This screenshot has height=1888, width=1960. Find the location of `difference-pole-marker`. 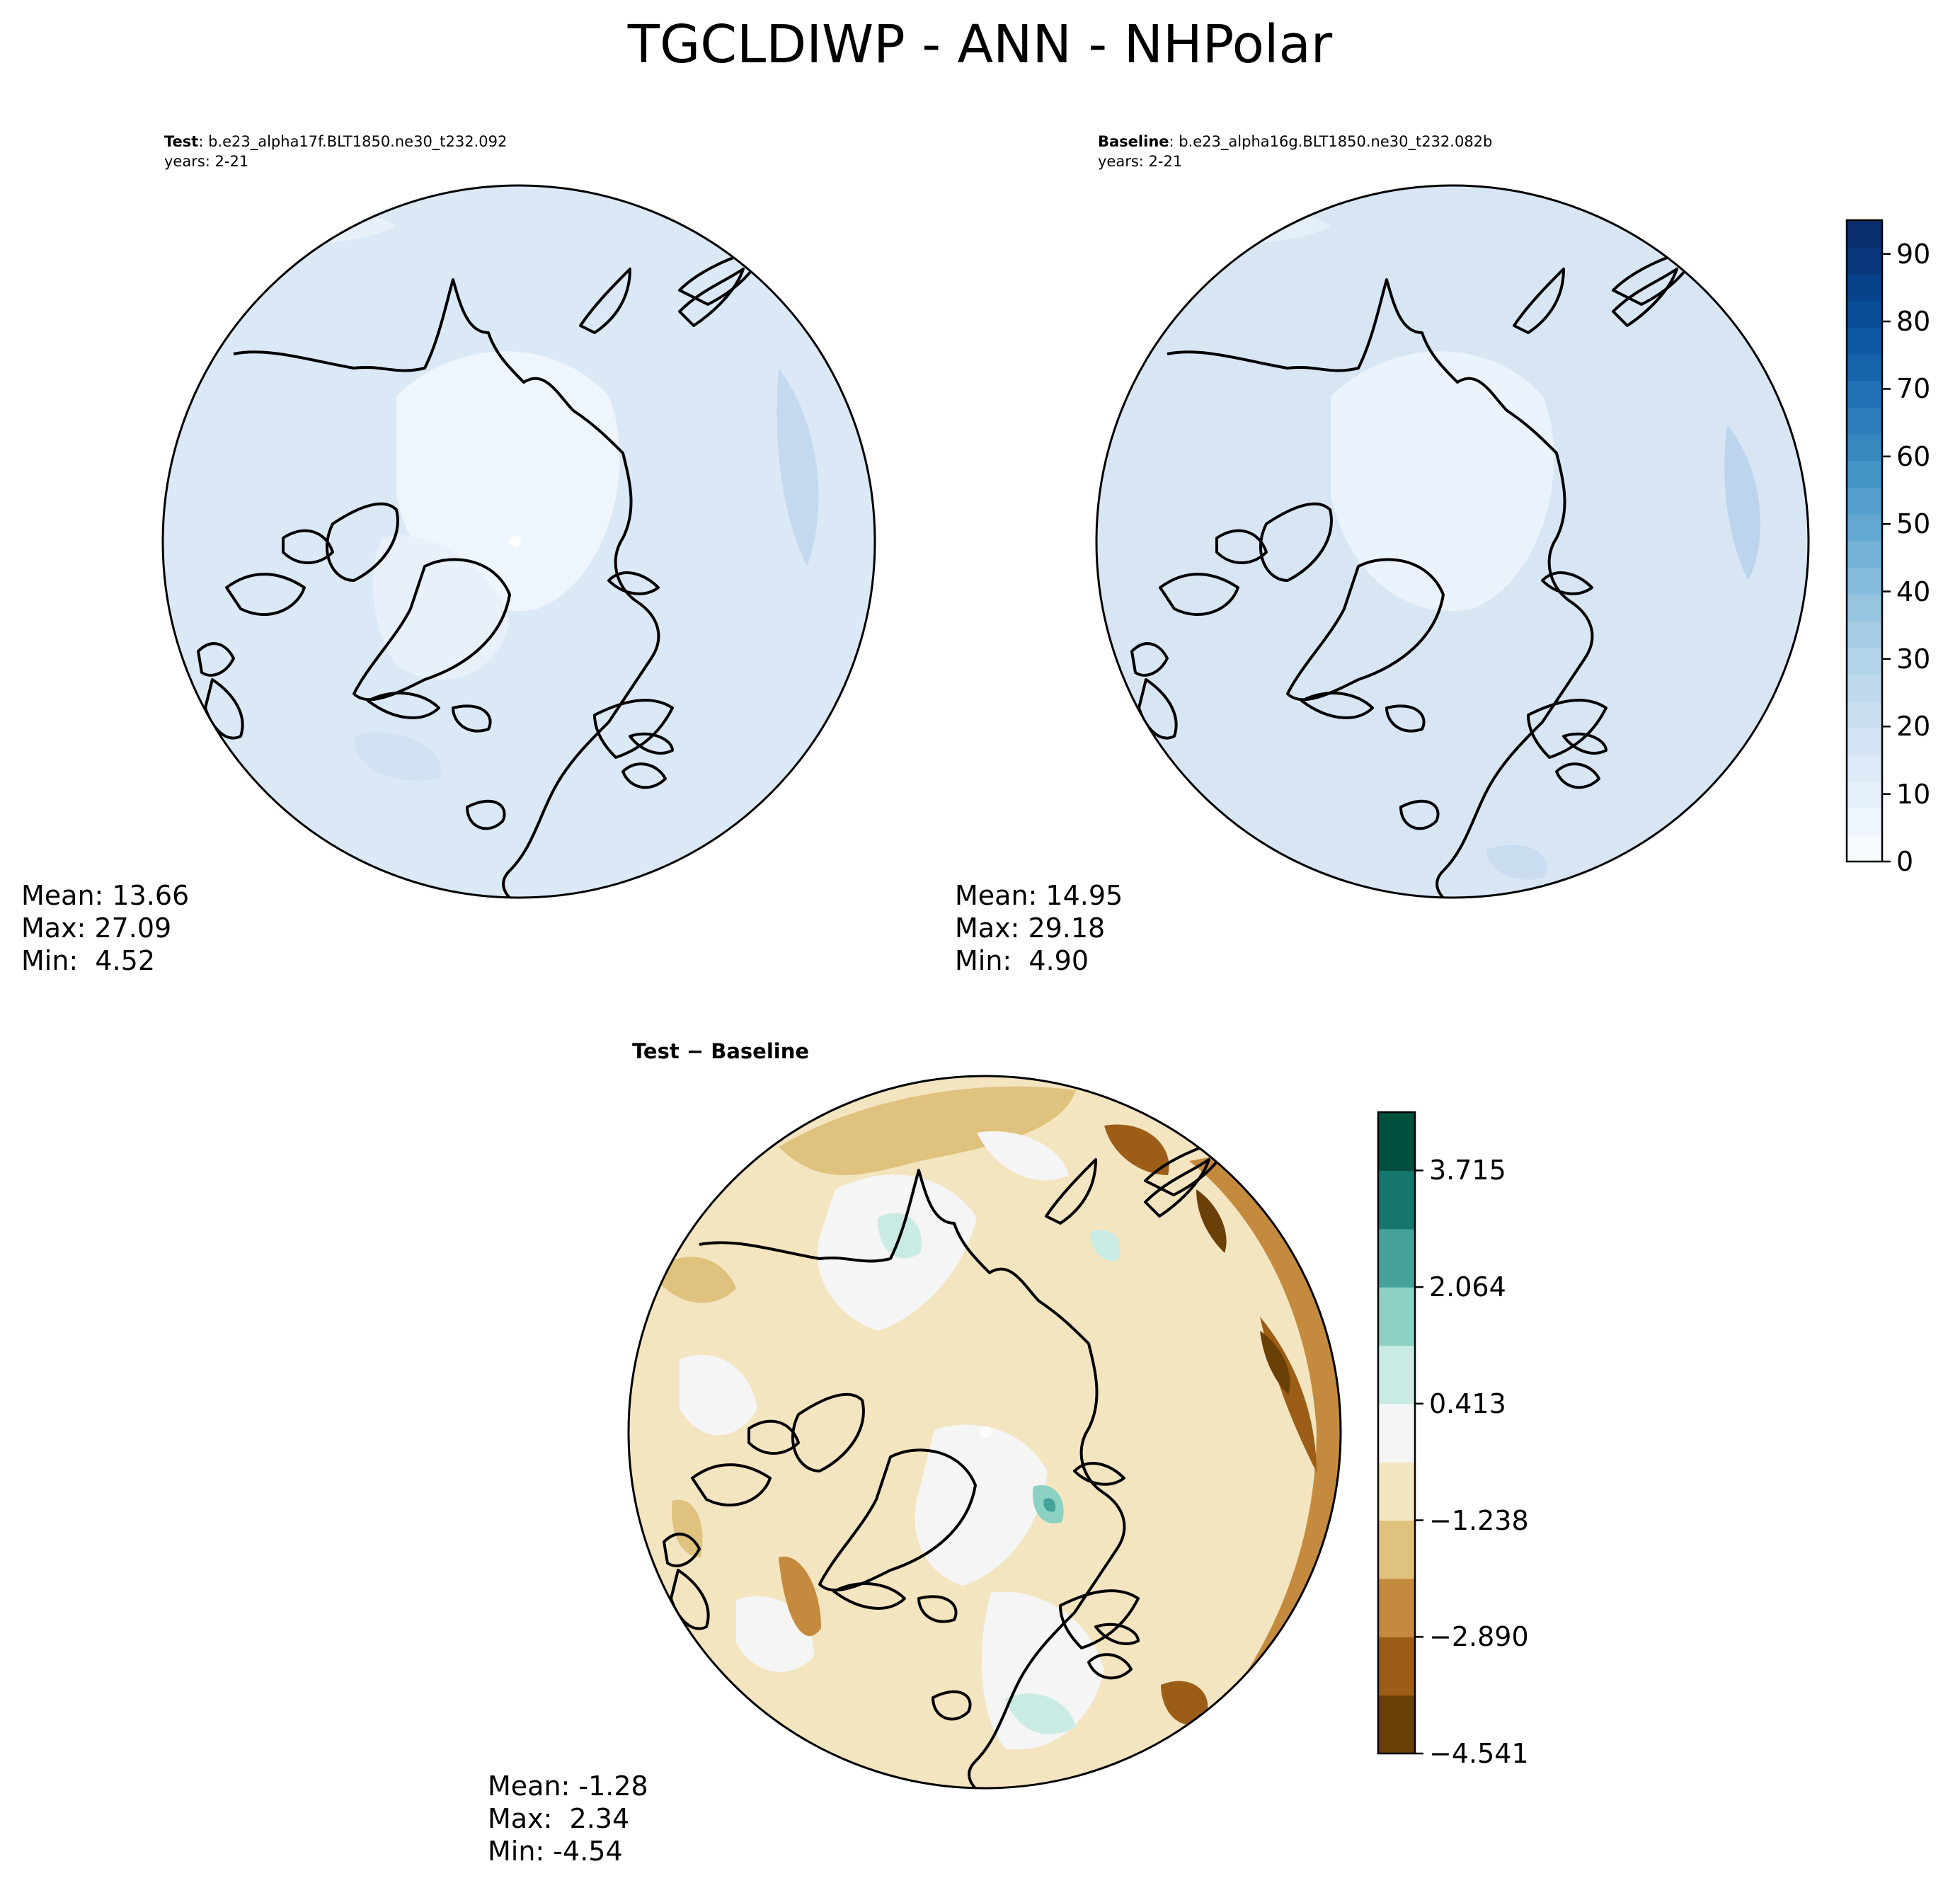

difference-pole-marker is located at coordinates (986, 1432).